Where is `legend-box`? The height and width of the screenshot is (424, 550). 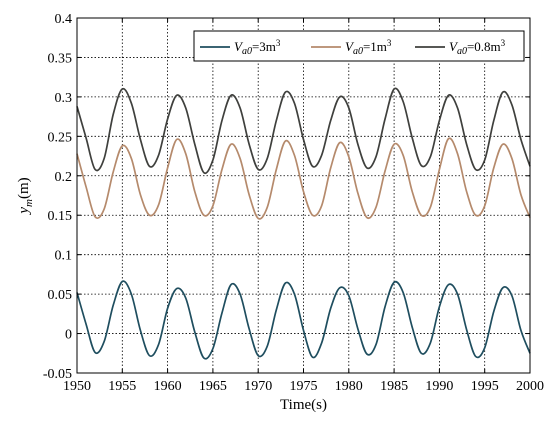 legend-box is located at coordinates (359, 46).